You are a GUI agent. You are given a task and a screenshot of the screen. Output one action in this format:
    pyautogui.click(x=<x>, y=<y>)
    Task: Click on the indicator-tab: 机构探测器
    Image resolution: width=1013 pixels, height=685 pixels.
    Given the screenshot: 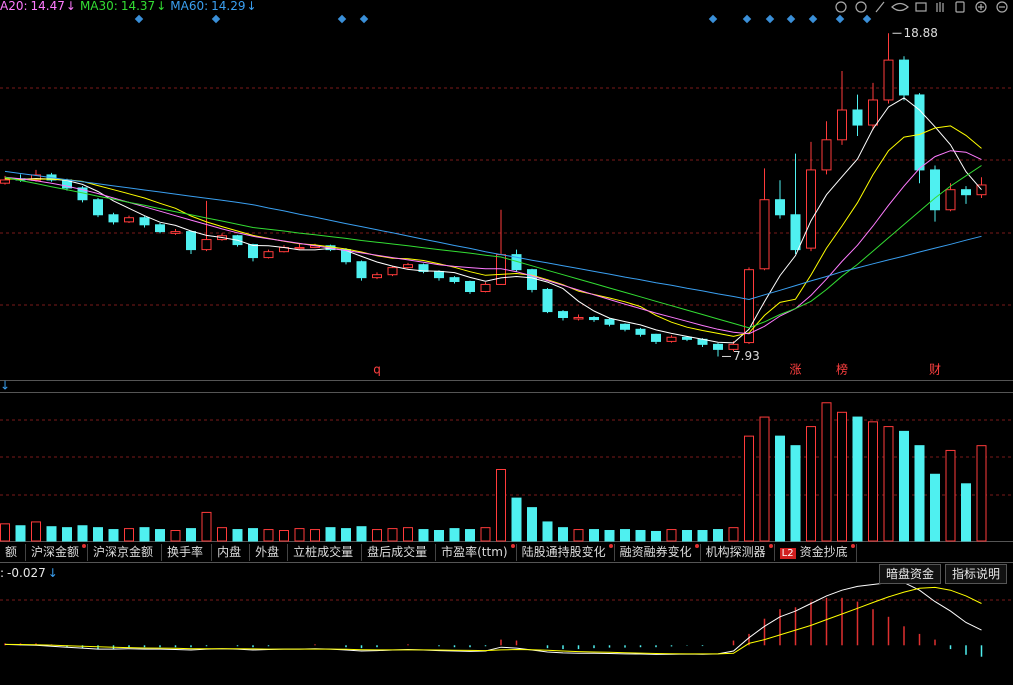 What is the action you would take?
    pyautogui.click(x=738, y=552)
    